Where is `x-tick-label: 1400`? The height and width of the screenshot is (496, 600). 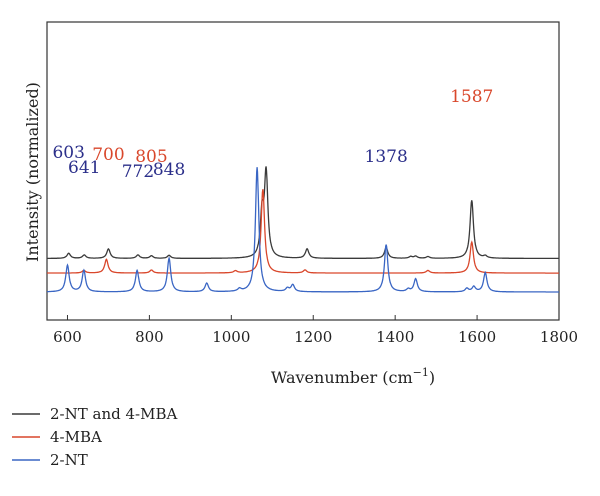
x-tick-label: 1400 is located at coordinates (395, 337).